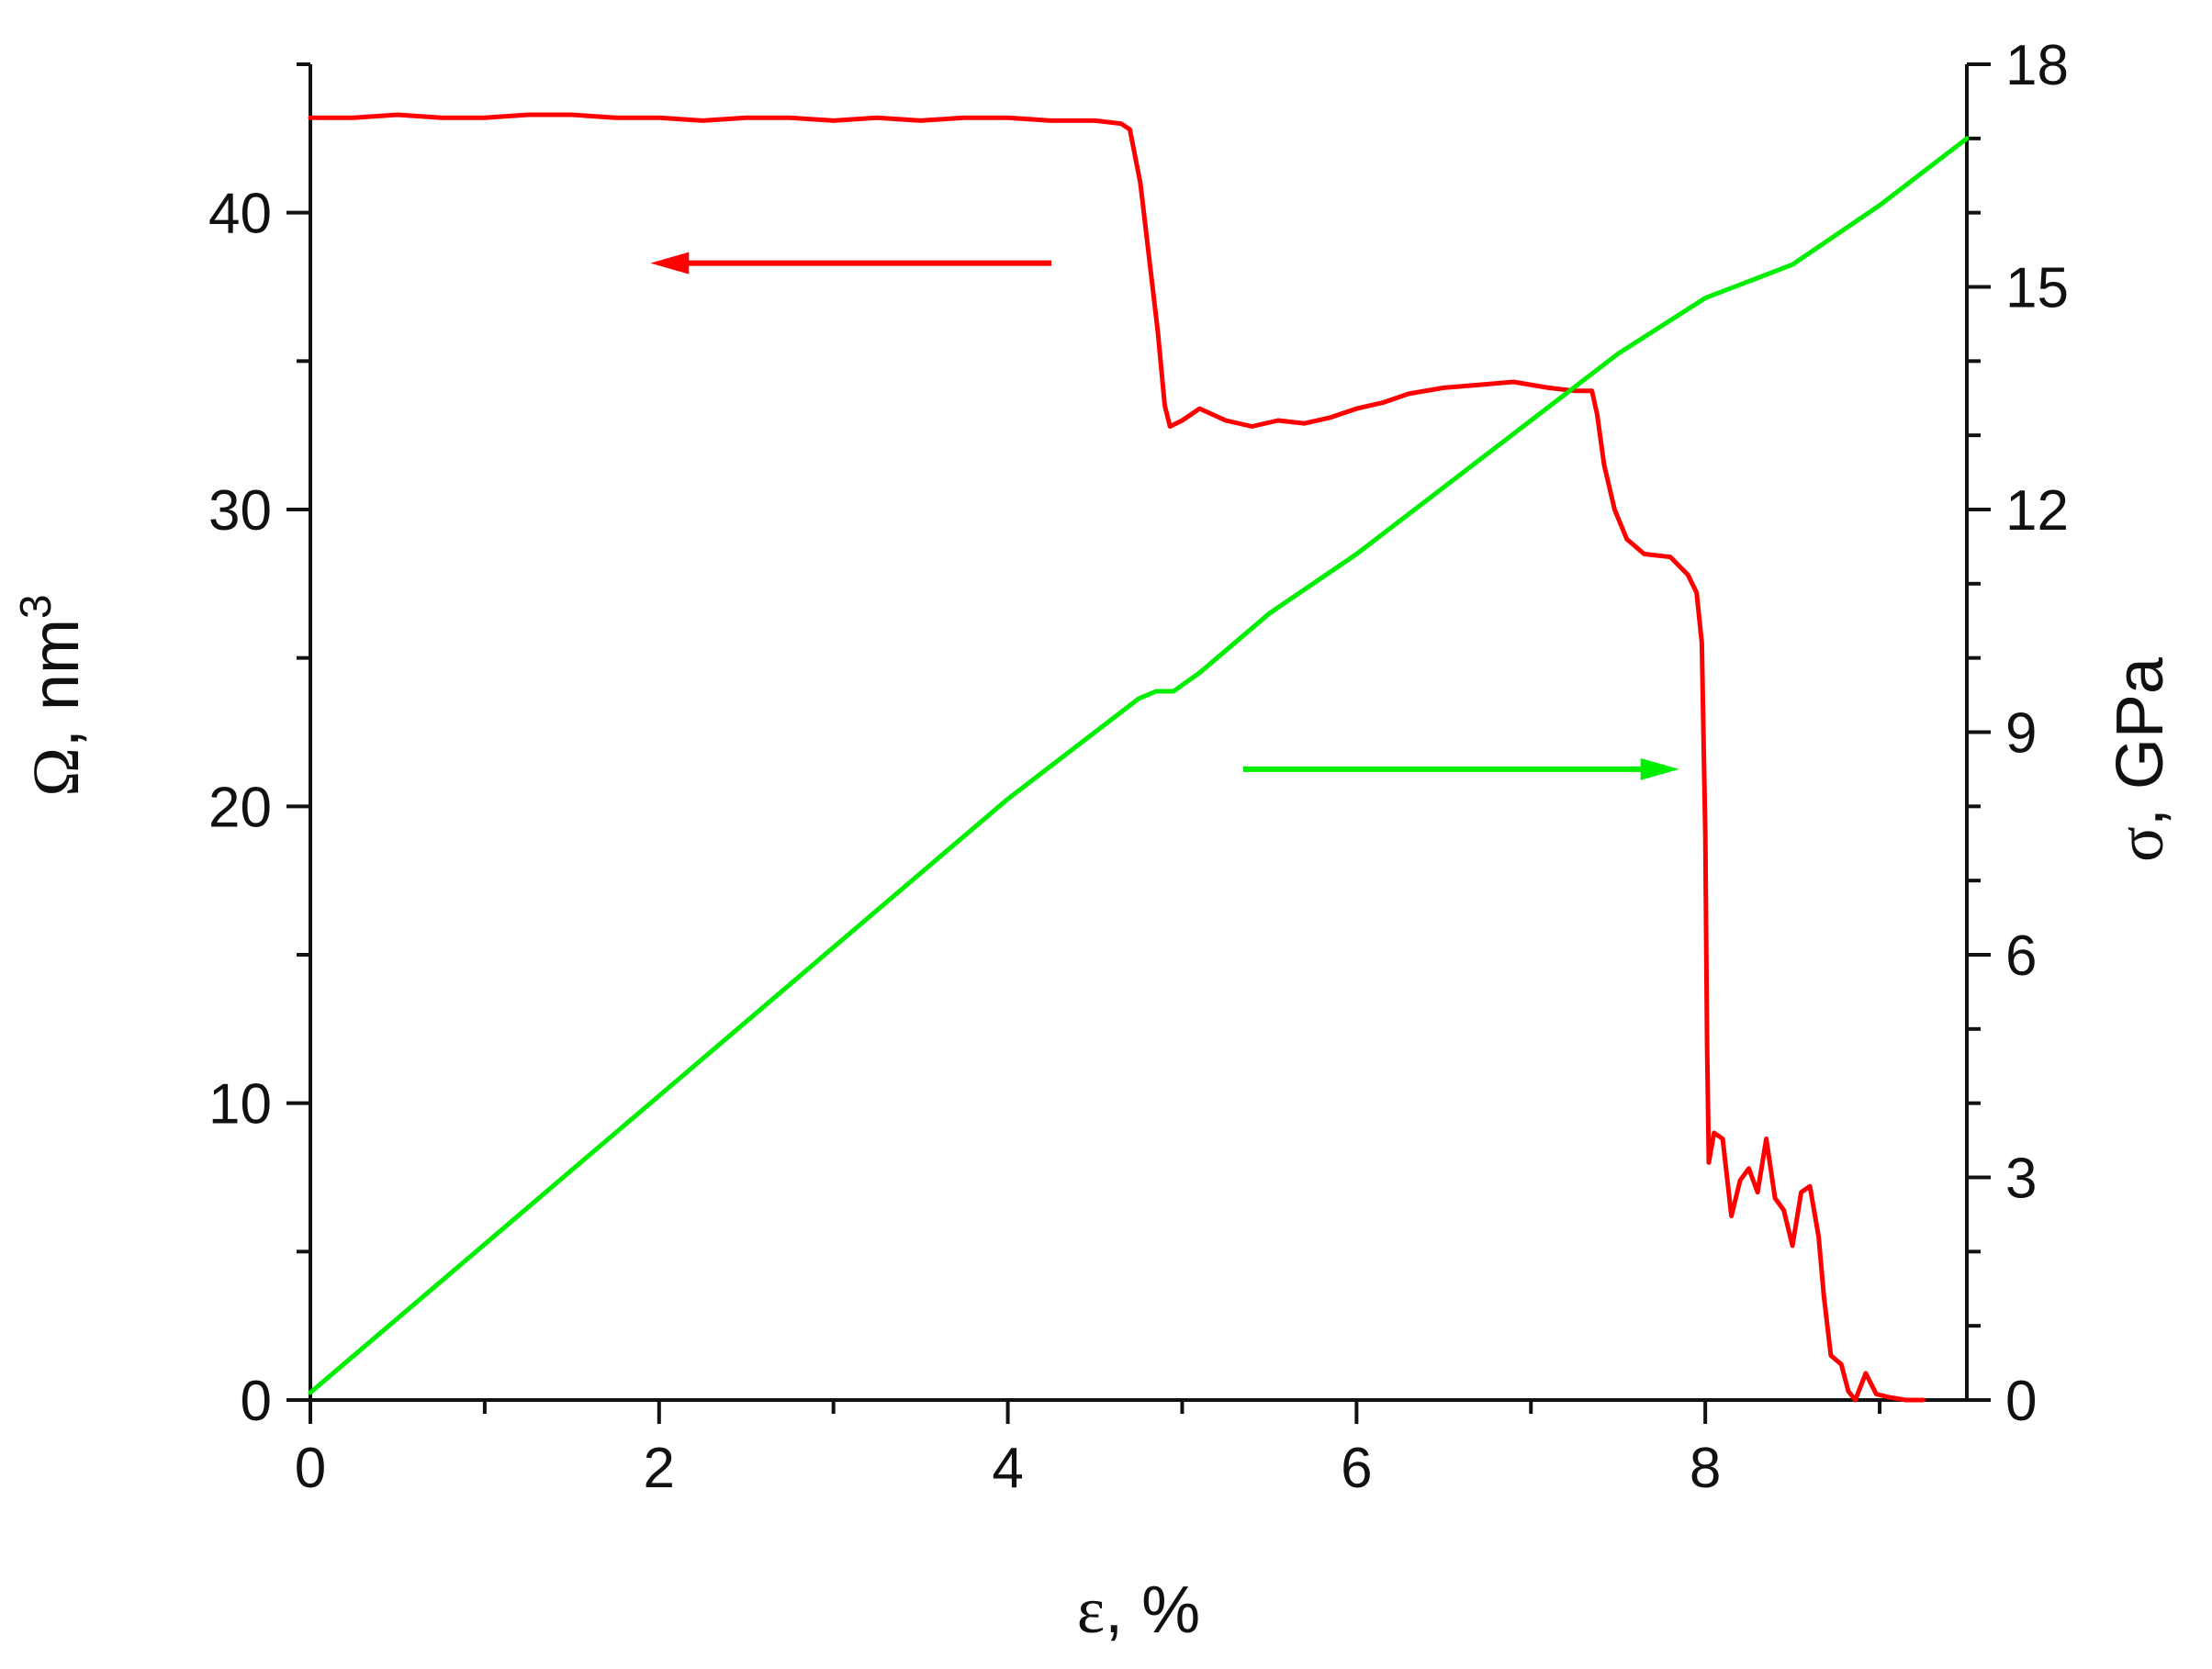  Describe the element at coordinates (240, 511) in the screenshot. I see `y-left-tick-label: 30` at that location.